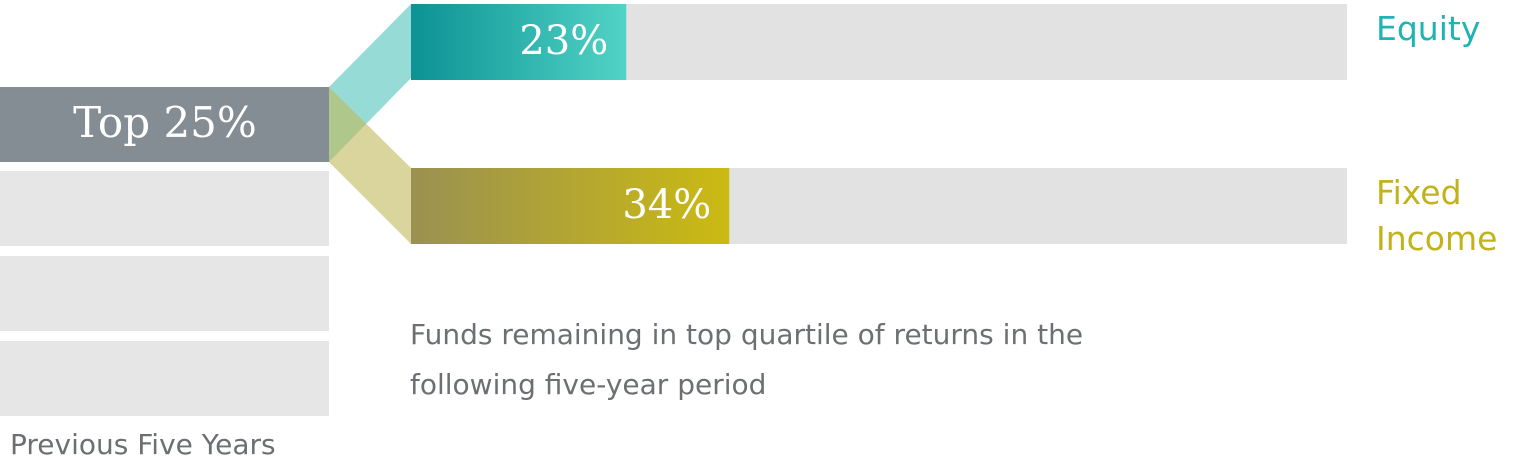 This screenshot has width=1536, height=466. I want to click on caption: Previous Five Years, so click(143, 444).